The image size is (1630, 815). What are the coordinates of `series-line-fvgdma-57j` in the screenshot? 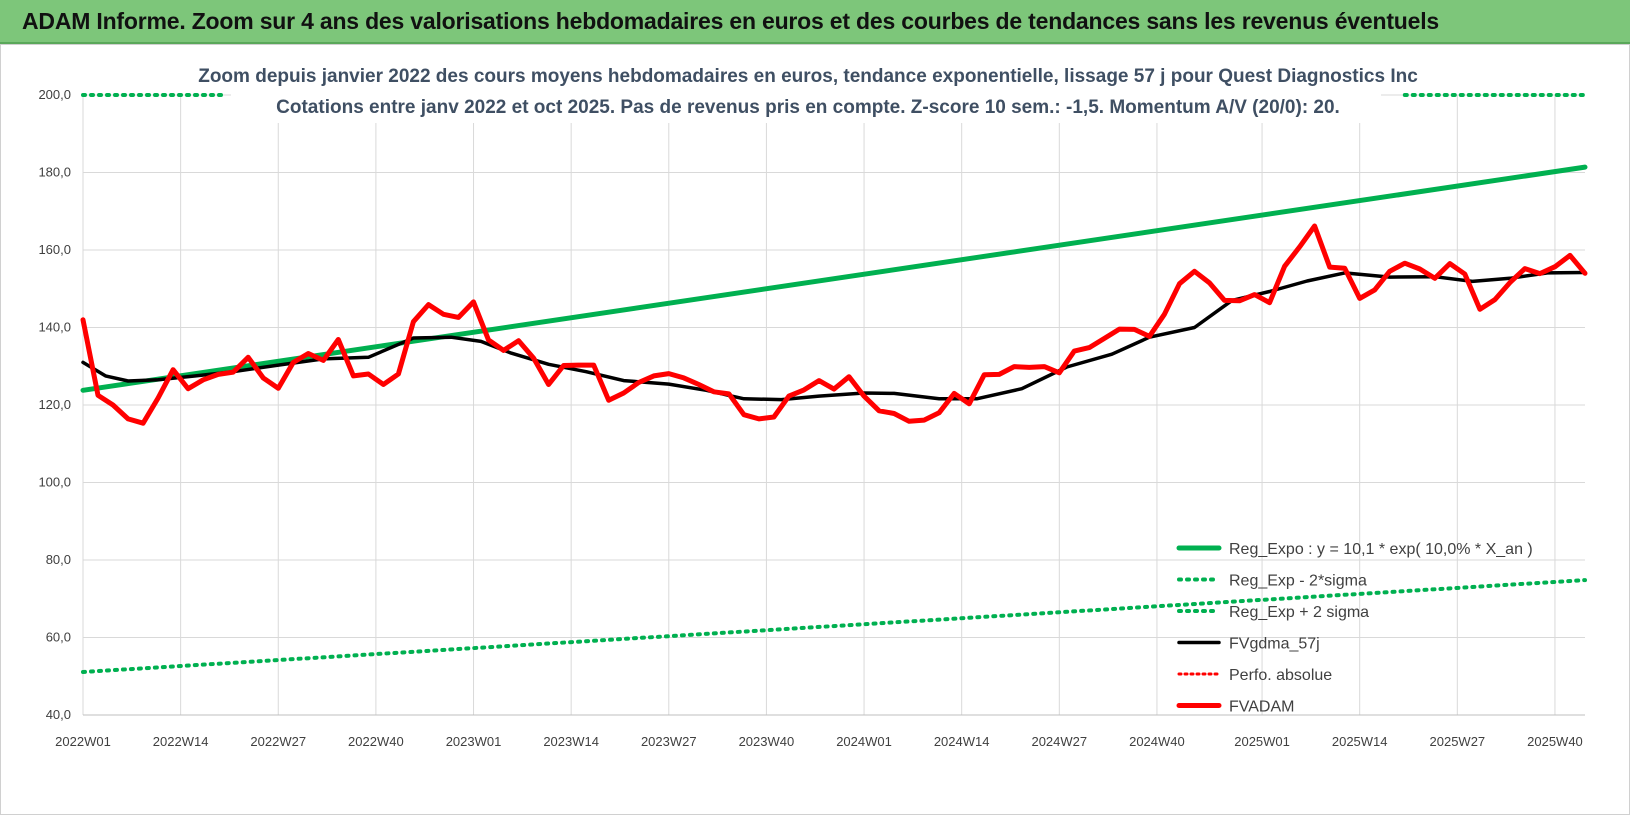 It's located at (834, 336).